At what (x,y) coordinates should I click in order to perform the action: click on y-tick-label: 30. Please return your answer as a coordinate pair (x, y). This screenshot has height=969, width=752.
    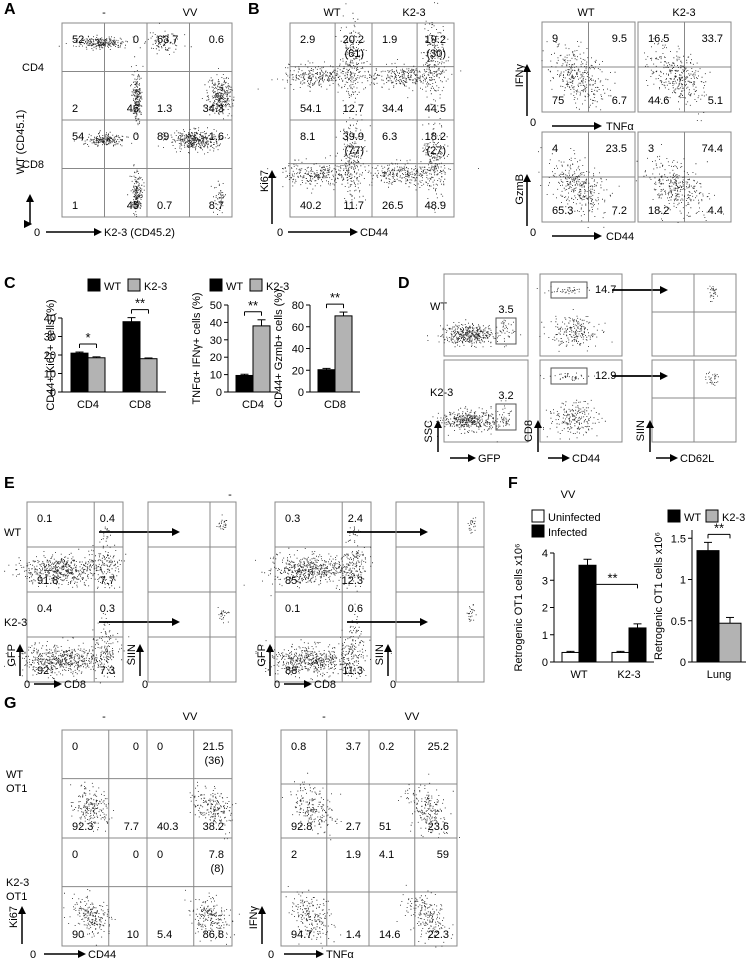
    Looking at the image, I should click on (216, 341).